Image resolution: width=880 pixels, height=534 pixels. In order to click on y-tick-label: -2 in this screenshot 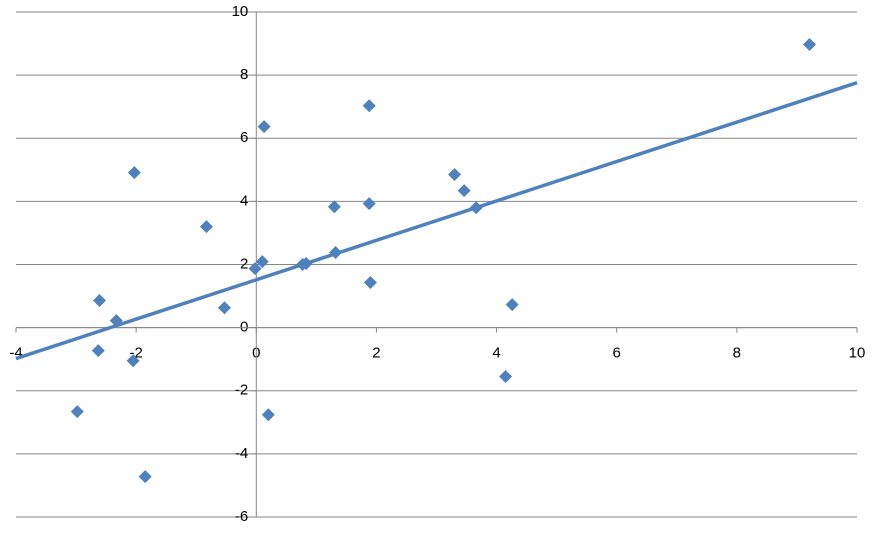, I will do `click(241, 390)`.